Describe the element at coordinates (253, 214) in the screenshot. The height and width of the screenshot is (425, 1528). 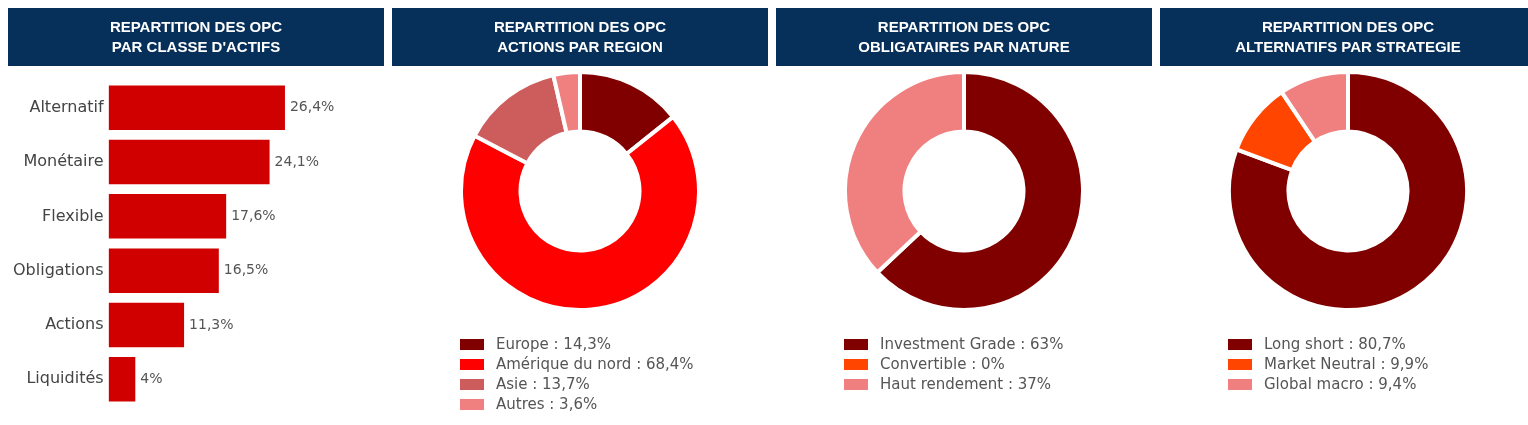
I see `data-label: 17,6%` at that location.